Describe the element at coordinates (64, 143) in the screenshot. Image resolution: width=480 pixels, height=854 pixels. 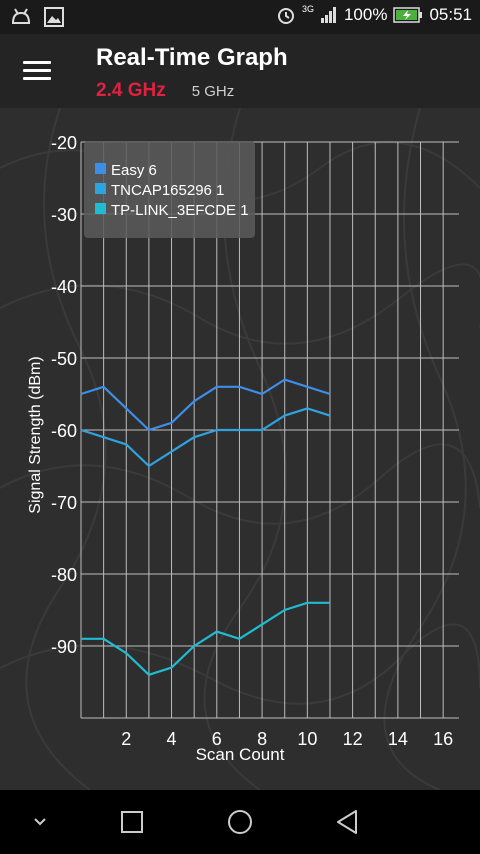
I see `y-tick-label: -20` at that location.